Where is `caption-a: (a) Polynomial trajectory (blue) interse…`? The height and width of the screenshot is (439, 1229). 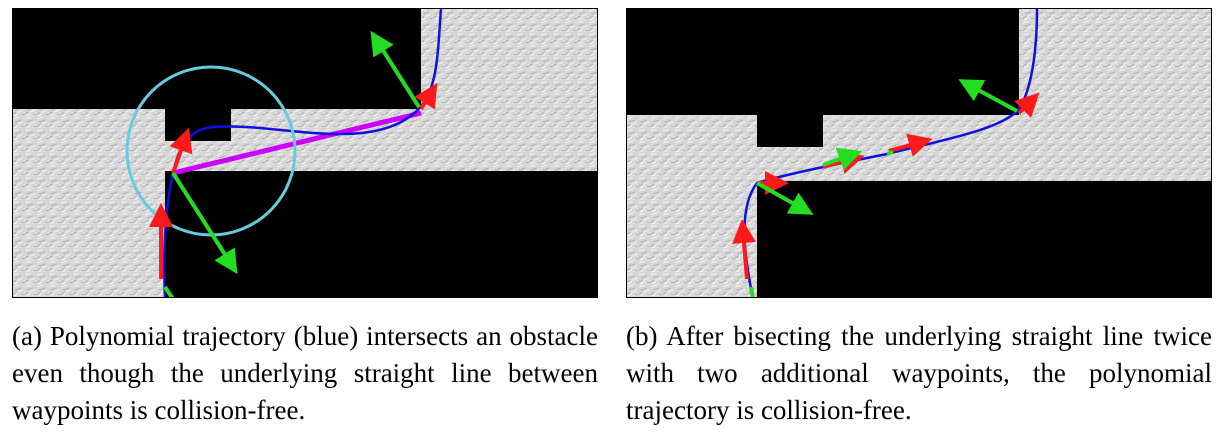
caption-a: (a) Polynomial trajectory (blue) interse… is located at coordinates (305, 373).